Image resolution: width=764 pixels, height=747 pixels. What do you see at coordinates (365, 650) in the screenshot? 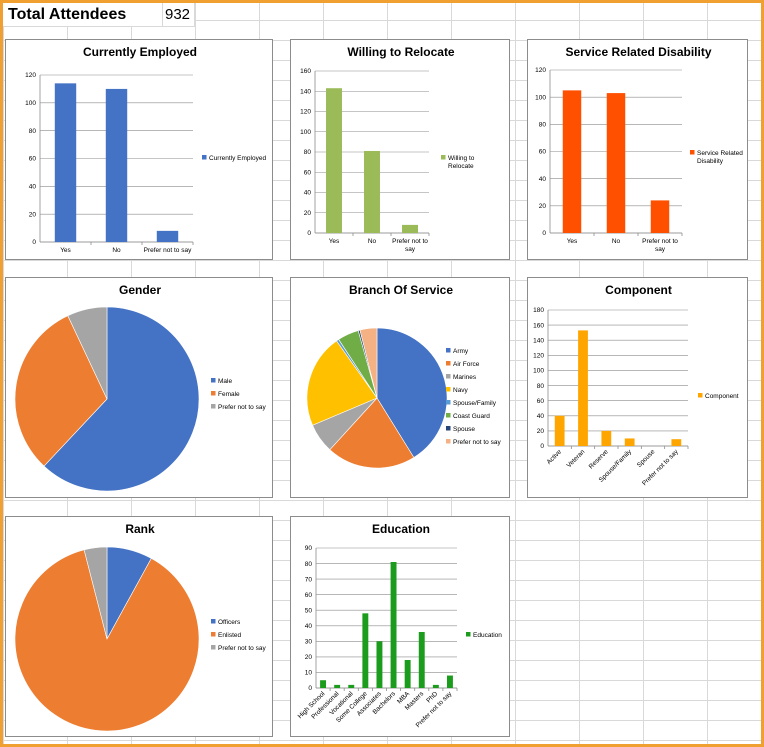
I see `bar-some-college` at bounding box center [365, 650].